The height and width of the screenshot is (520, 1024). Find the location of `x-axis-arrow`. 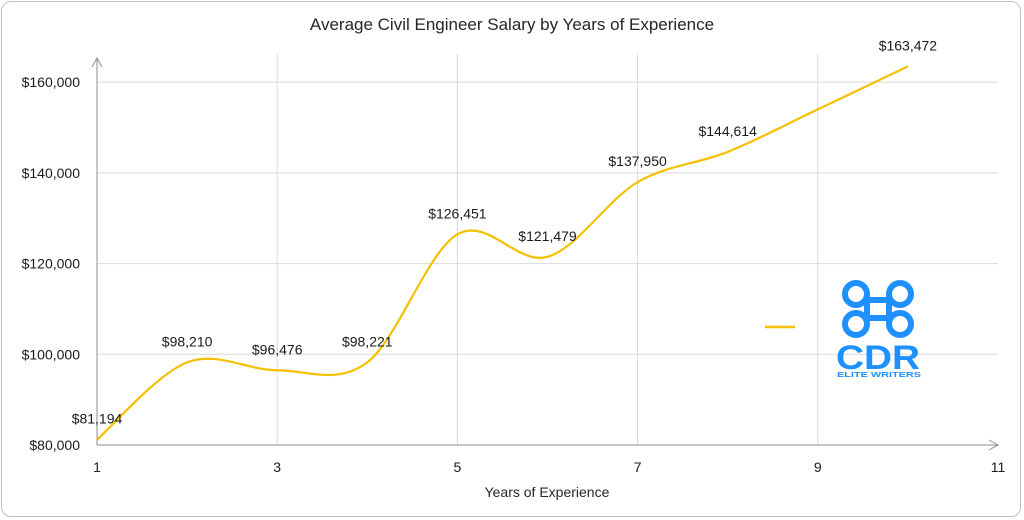

x-axis-arrow is located at coordinates (994, 445).